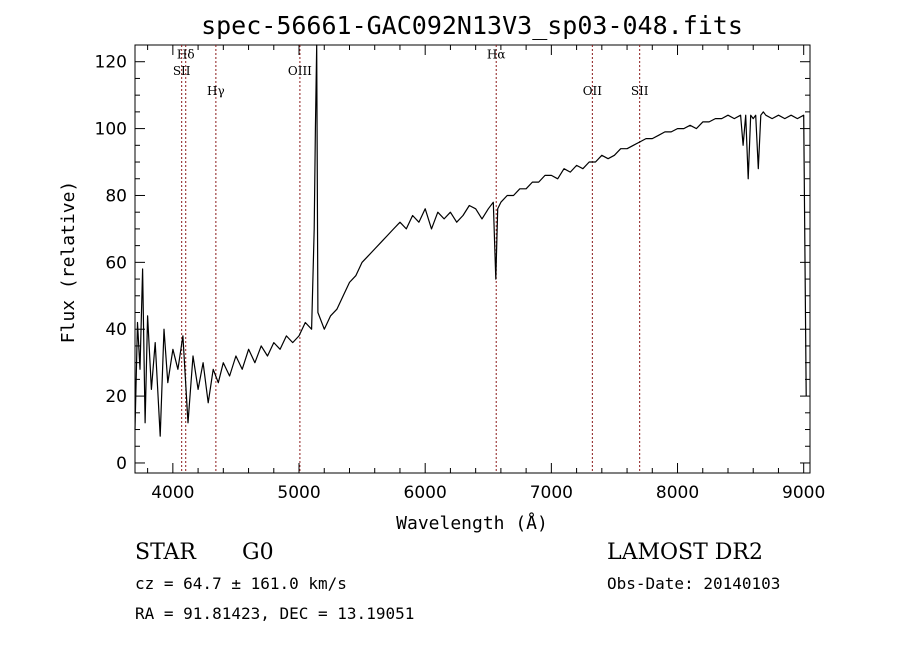  I want to click on survey-label: LAMOST DR2, so click(685, 552).